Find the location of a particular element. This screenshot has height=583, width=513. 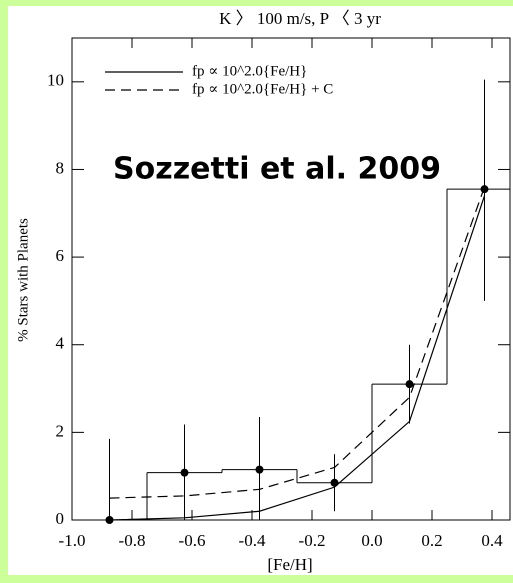

x-tick-label: -0.6 is located at coordinates (192, 540).